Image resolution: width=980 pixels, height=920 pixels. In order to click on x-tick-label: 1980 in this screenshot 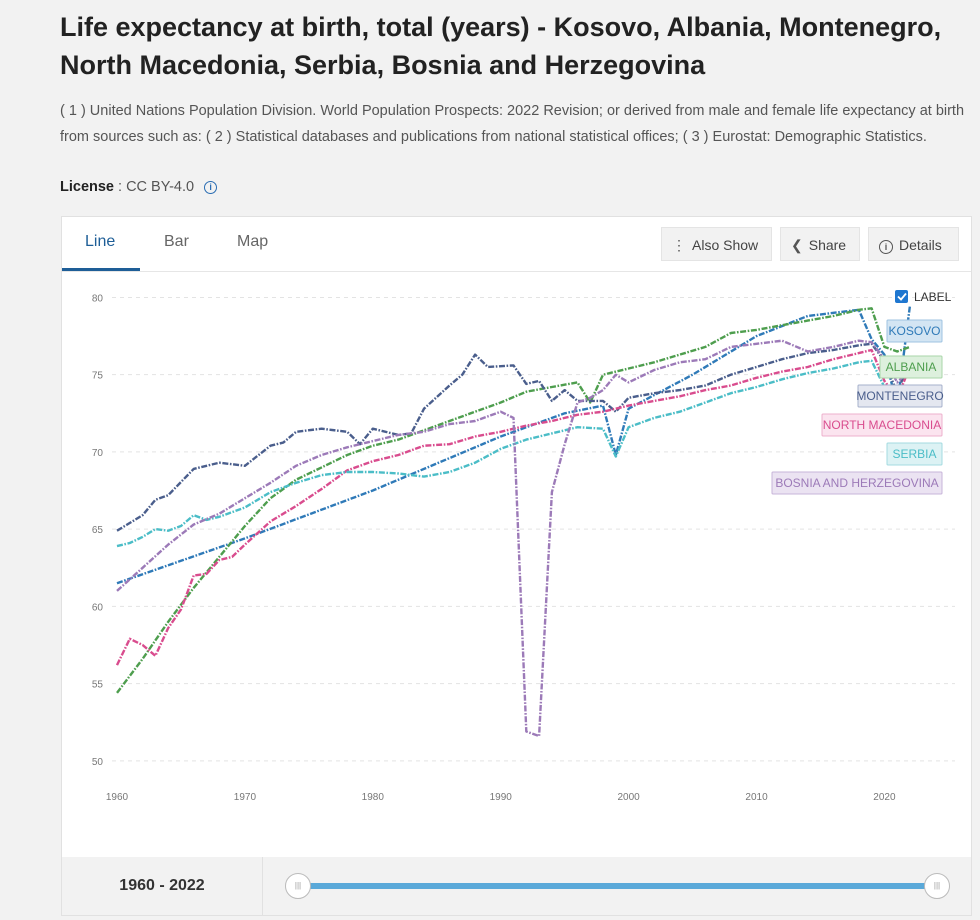, I will do `click(373, 797)`.